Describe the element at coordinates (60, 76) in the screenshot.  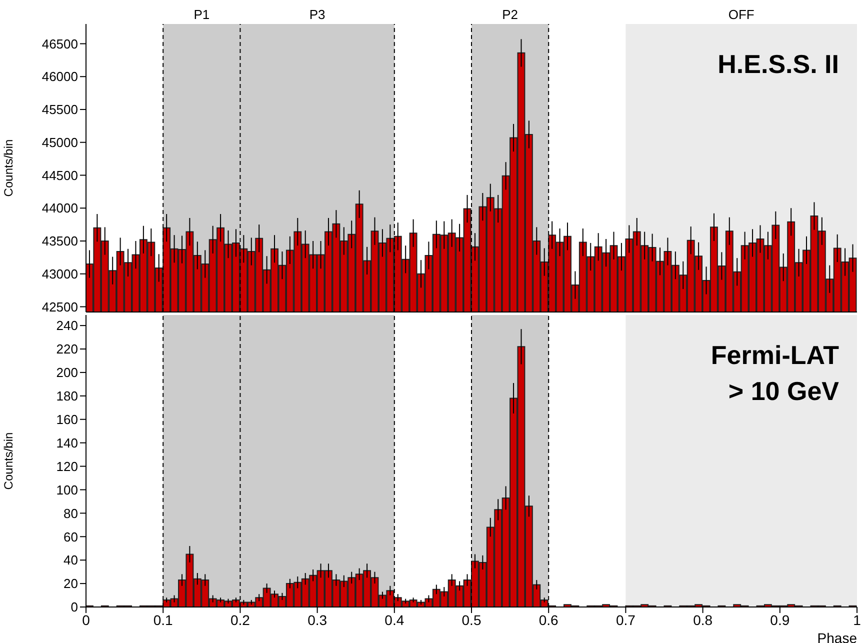
I see `y-tick-label: 46000` at that location.